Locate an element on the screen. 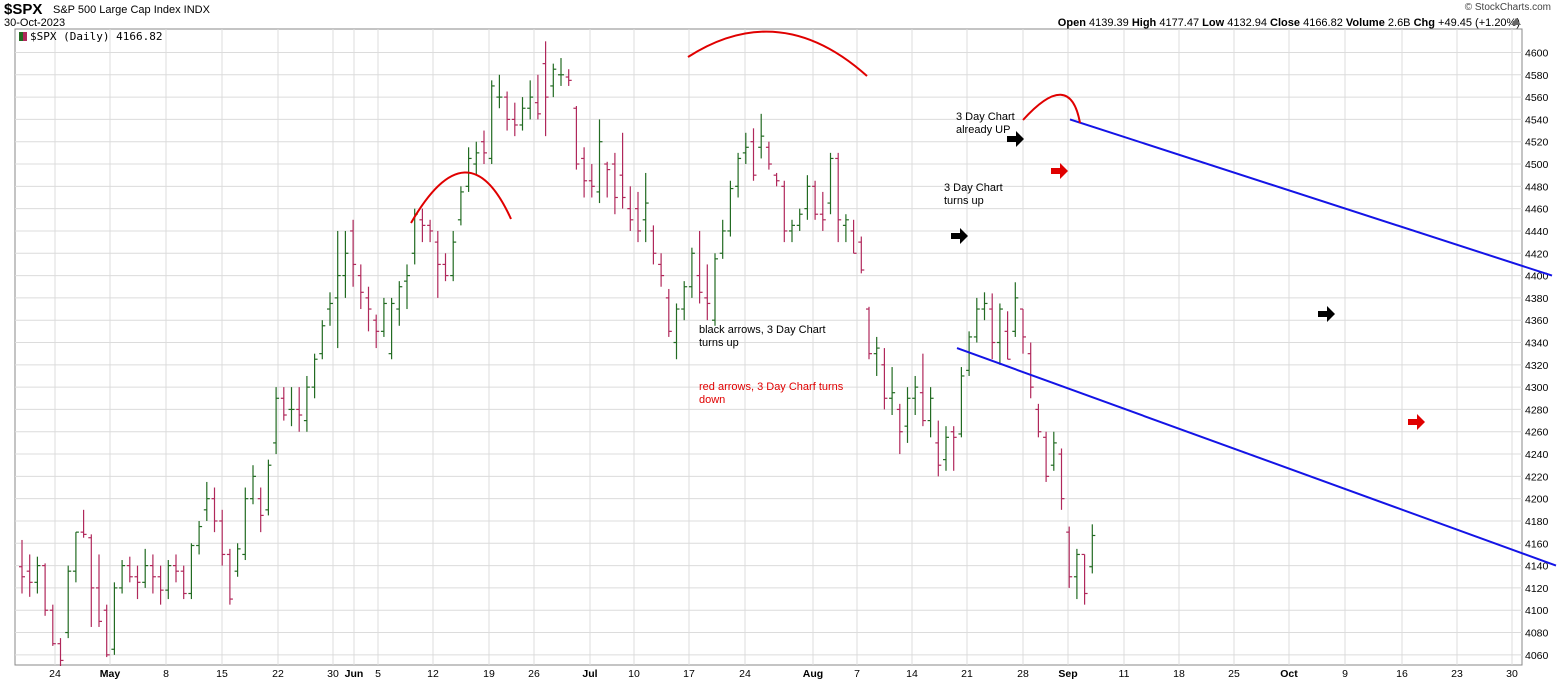 The width and height of the screenshot is (1565, 681). y-tick-label: 4080 is located at coordinates (1537, 634).